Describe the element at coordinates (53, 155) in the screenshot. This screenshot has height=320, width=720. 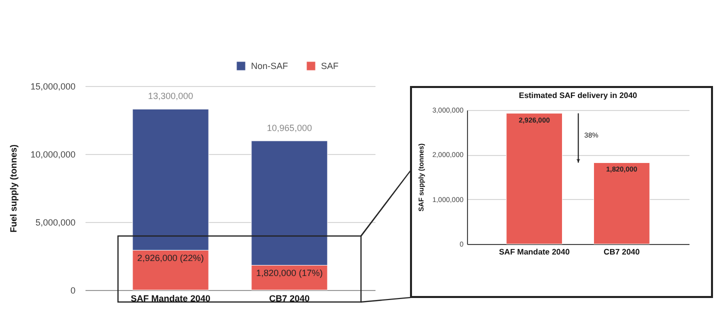
I see `y-tick-label: 10,000,000` at that location.